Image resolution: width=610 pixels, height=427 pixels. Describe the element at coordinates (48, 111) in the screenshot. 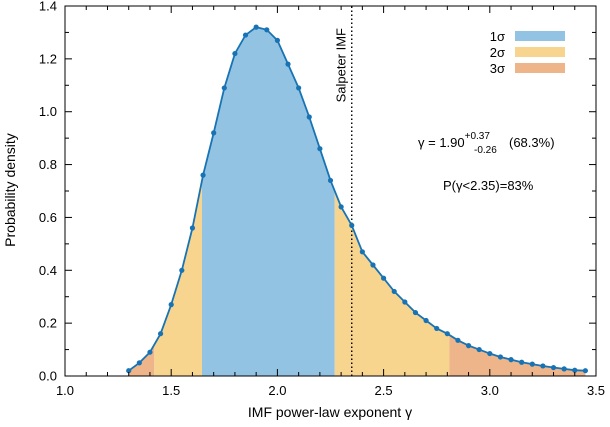

I see `y-tick-label: 1.0` at that location.